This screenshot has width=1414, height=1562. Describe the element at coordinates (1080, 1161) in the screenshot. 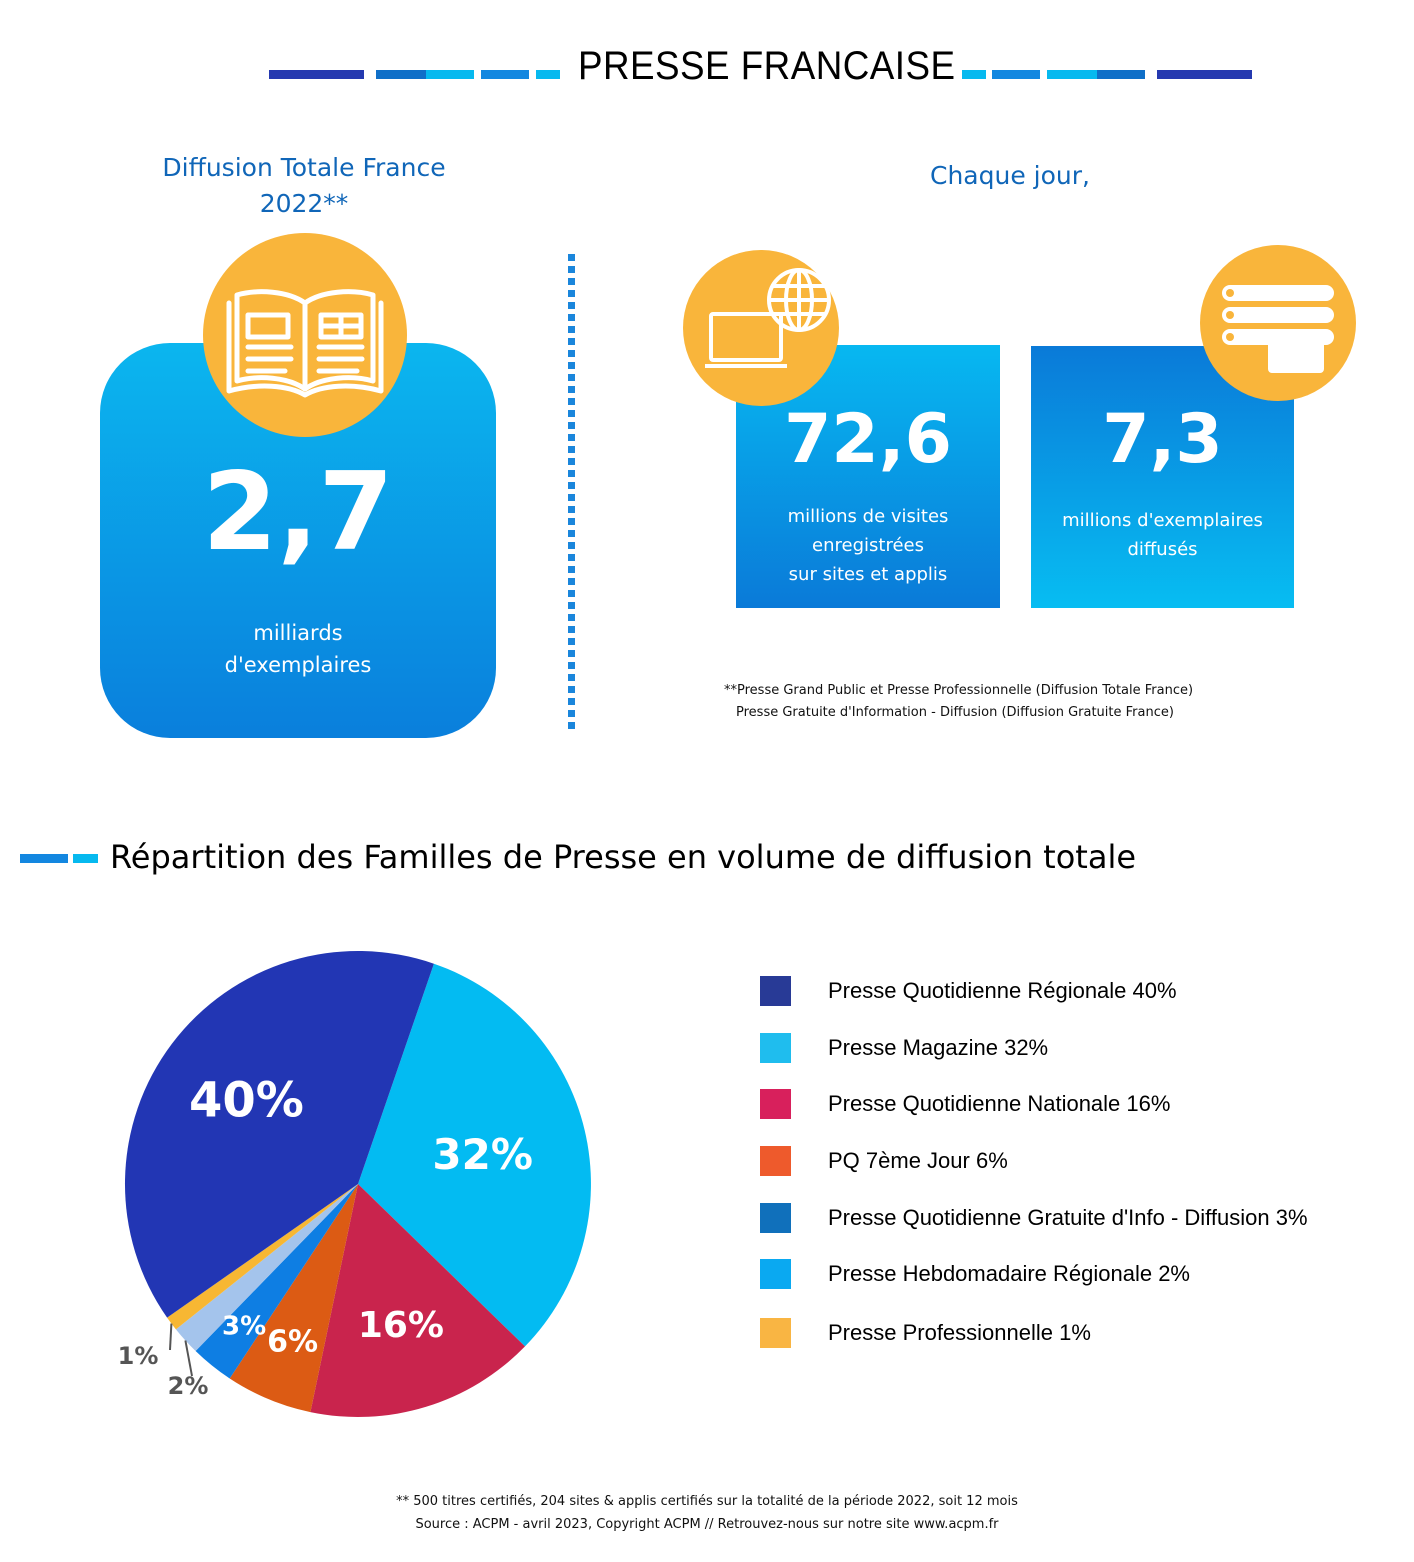

I see `legend-item: PQ 7ème Jour 6%` at that location.